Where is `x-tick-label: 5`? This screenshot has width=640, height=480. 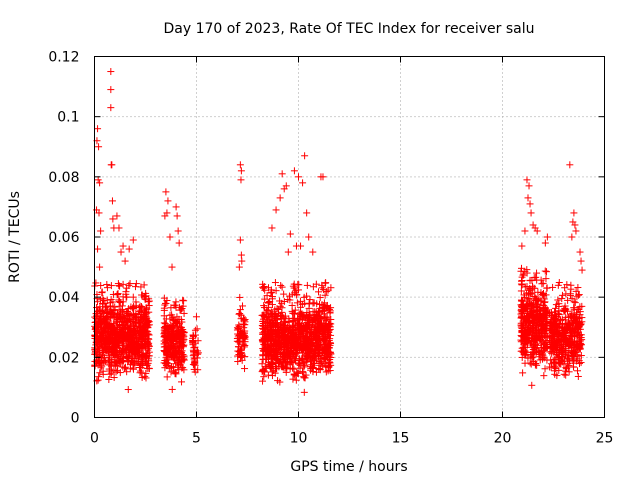
x-tick-label: 5 is located at coordinates (196, 439).